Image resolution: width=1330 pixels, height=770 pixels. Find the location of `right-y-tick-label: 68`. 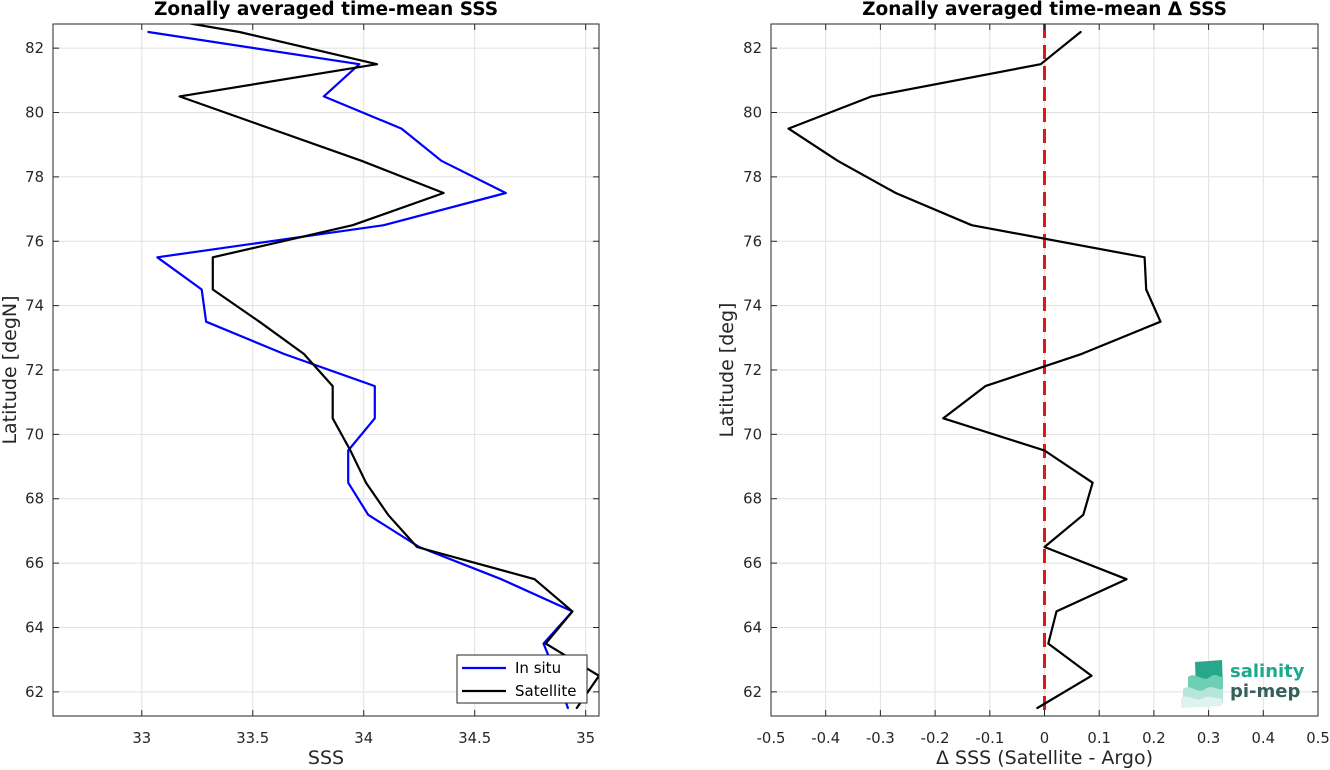

right-y-tick-label: 68 is located at coordinates (752, 499).